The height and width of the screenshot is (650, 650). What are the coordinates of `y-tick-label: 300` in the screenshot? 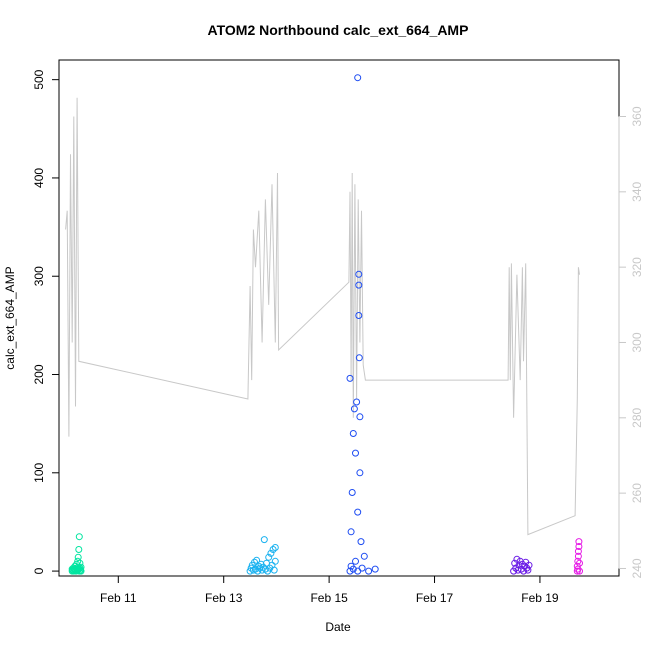 It's located at (39, 276).